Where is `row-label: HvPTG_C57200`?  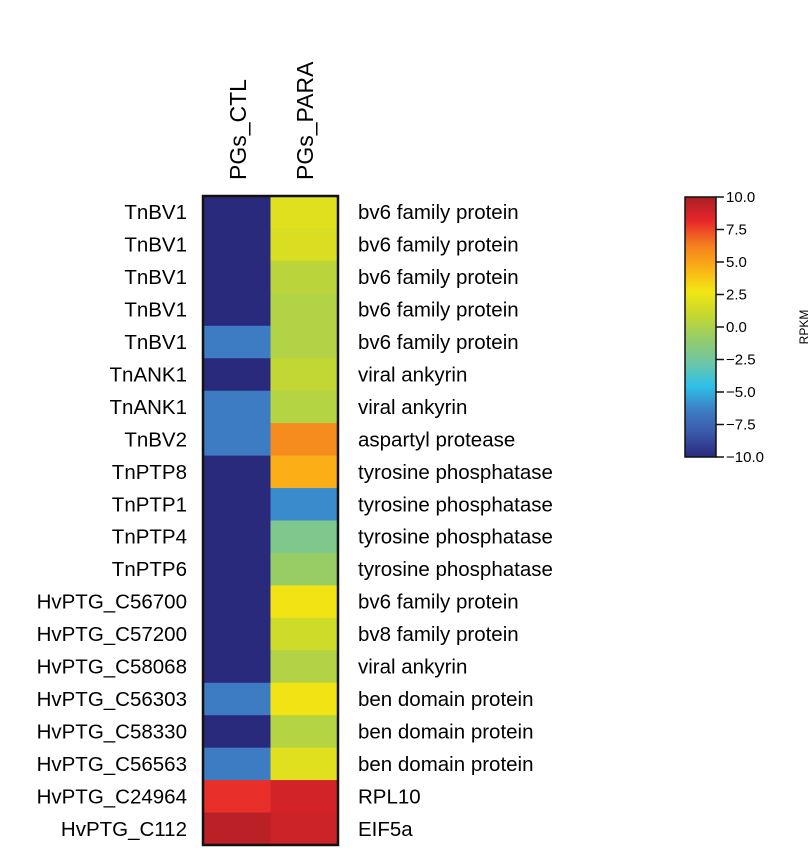 row-label: HvPTG_C57200 is located at coordinates (112, 634).